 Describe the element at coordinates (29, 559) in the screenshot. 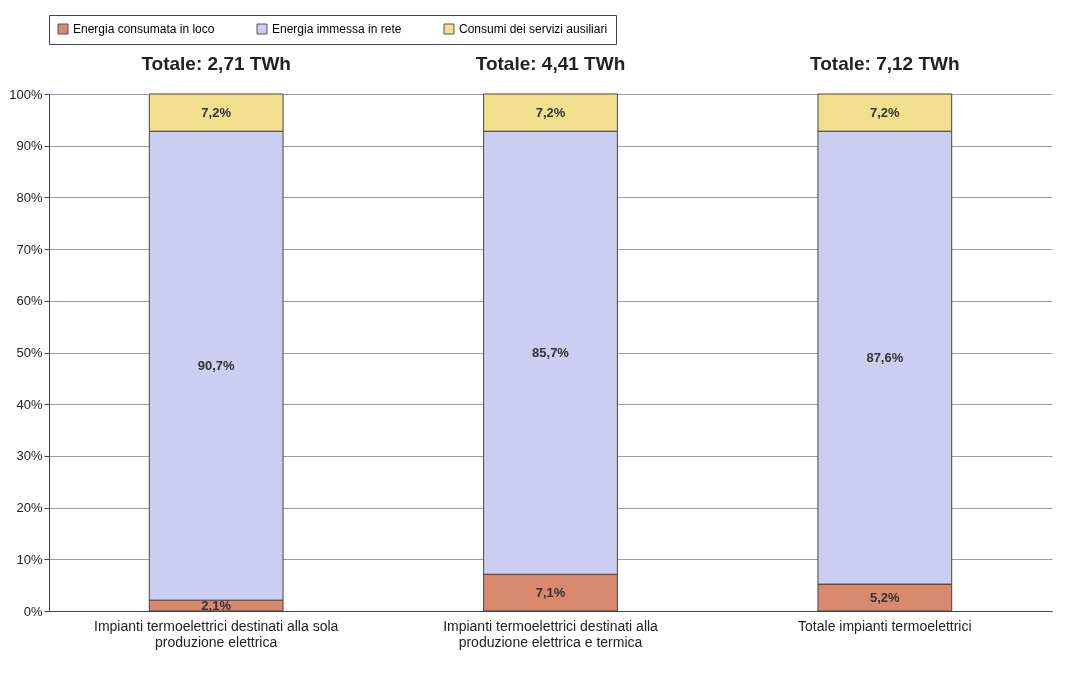

I see `y-tick-label: 10%` at that location.